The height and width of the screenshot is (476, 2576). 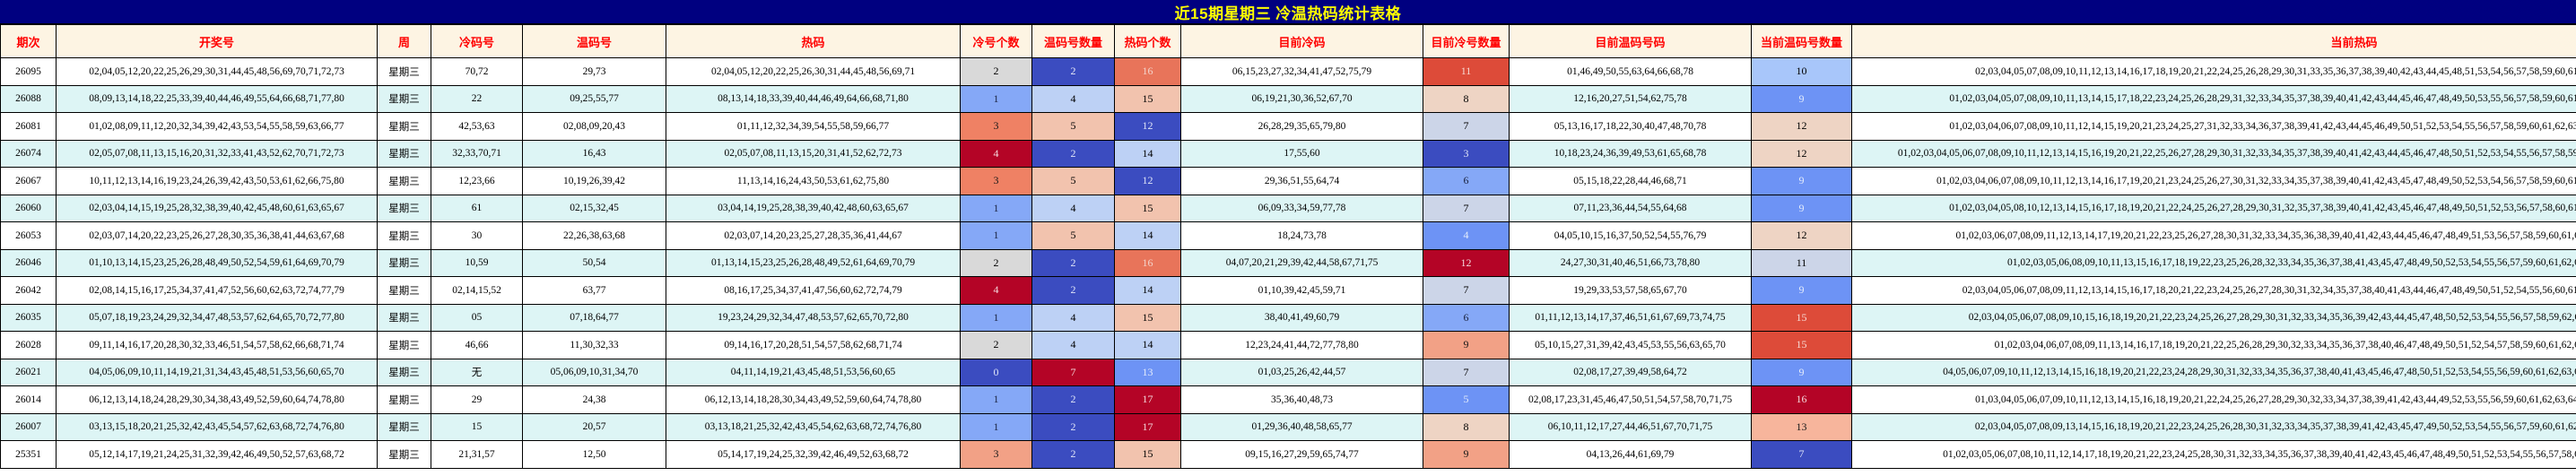 I want to click on cell-leng-count: 4, so click(x=996, y=290).